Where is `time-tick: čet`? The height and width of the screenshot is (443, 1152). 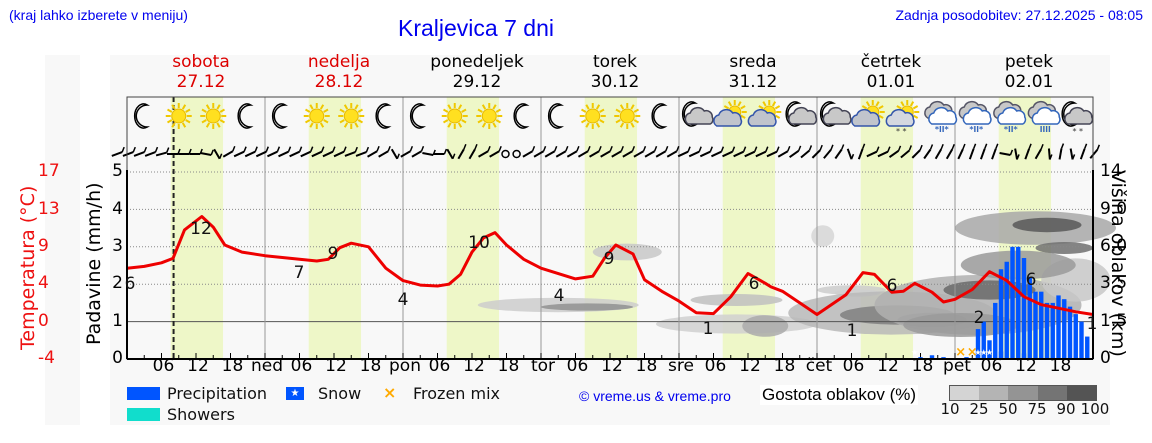 time-tick: čet is located at coordinates (819, 366).